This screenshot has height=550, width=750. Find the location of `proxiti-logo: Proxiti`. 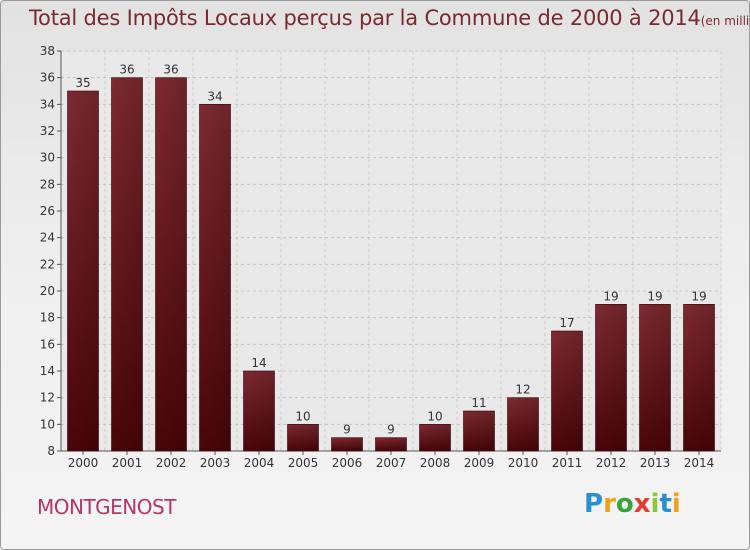

proxiti-logo: Proxiti is located at coordinates (632, 504).